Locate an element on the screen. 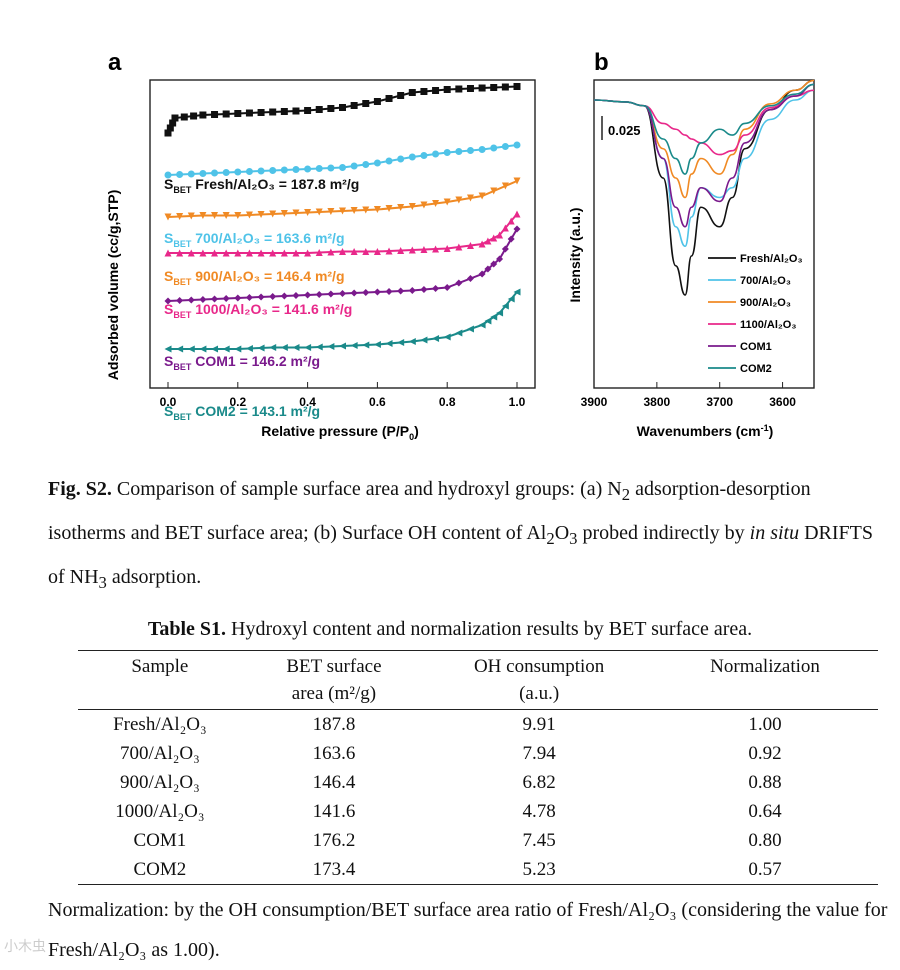  y-axis-label-b: Intensity (a.u.) is located at coordinates (575, 255).